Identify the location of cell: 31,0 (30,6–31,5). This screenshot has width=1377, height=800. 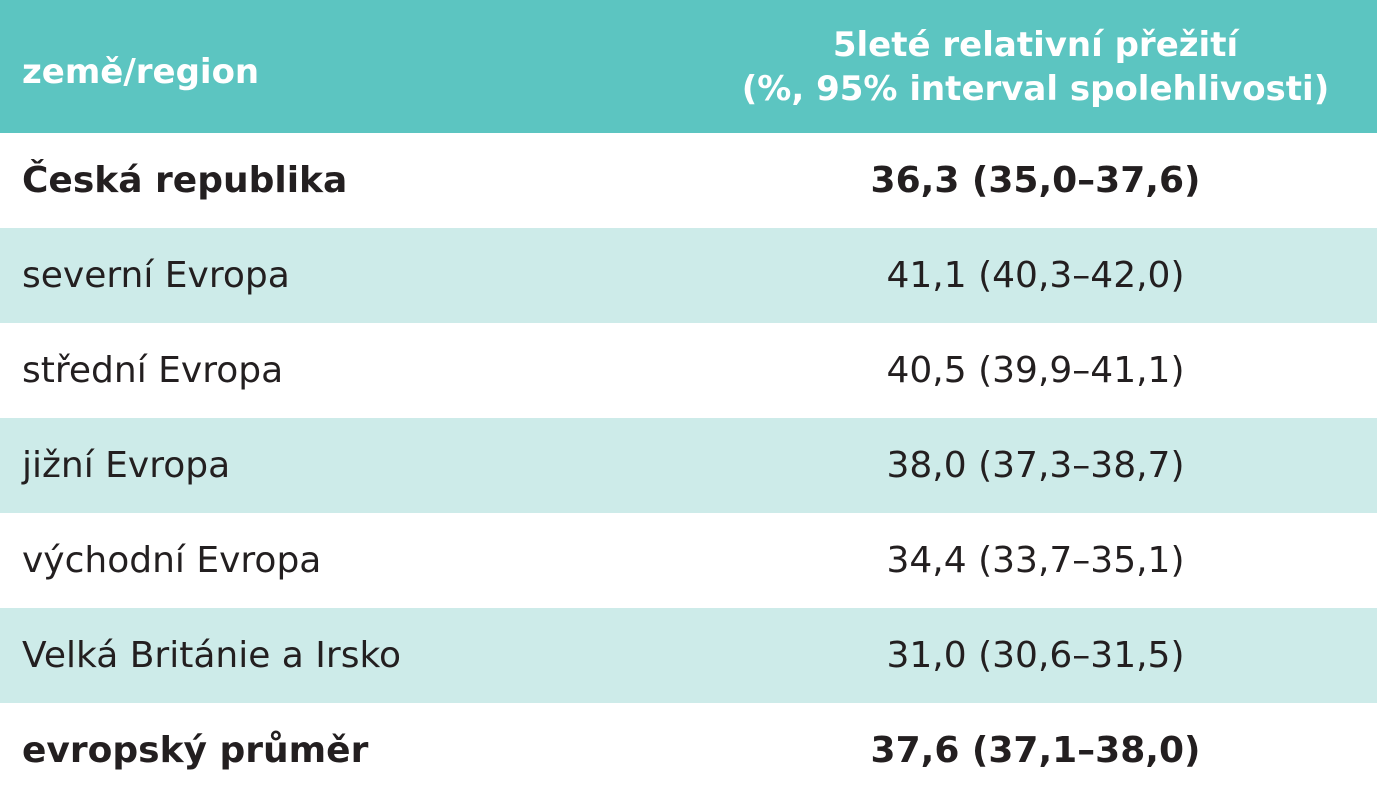
(1035, 655).